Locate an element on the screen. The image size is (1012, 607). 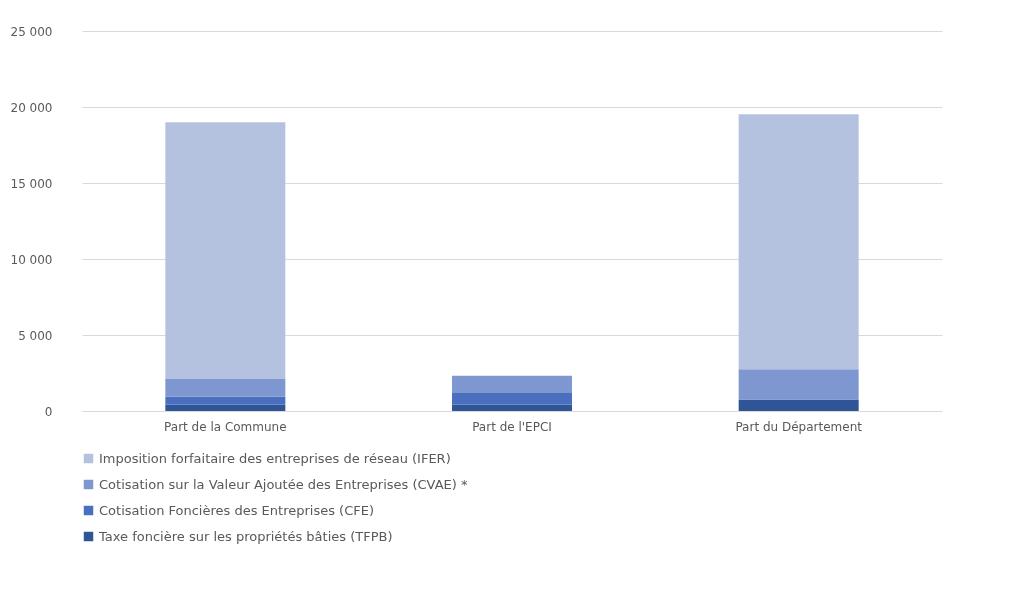
y-tick-label: 10 000 is located at coordinates (31, 259).